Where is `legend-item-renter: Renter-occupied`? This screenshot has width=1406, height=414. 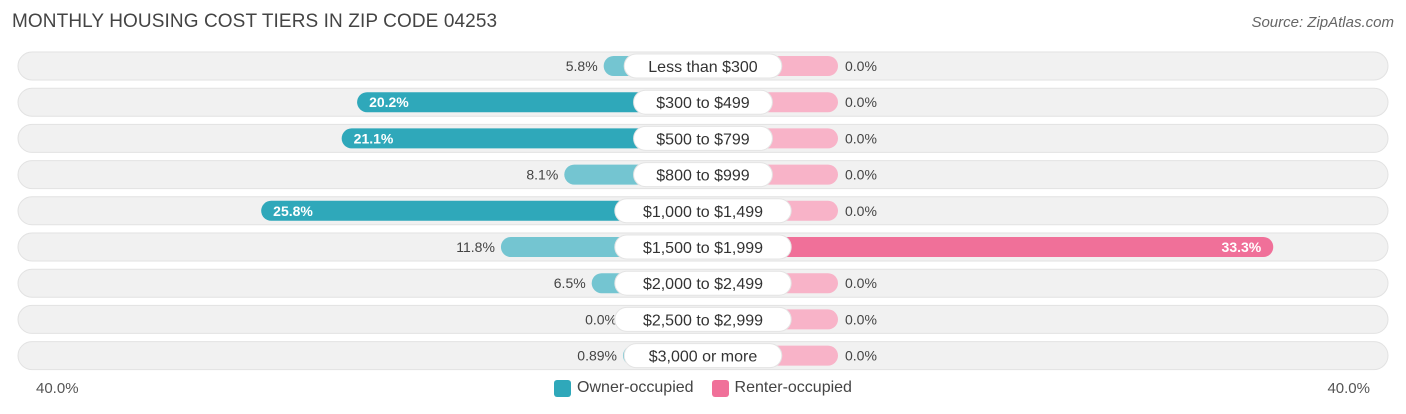 legend-item-renter: Renter-occupied is located at coordinates (781, 388).